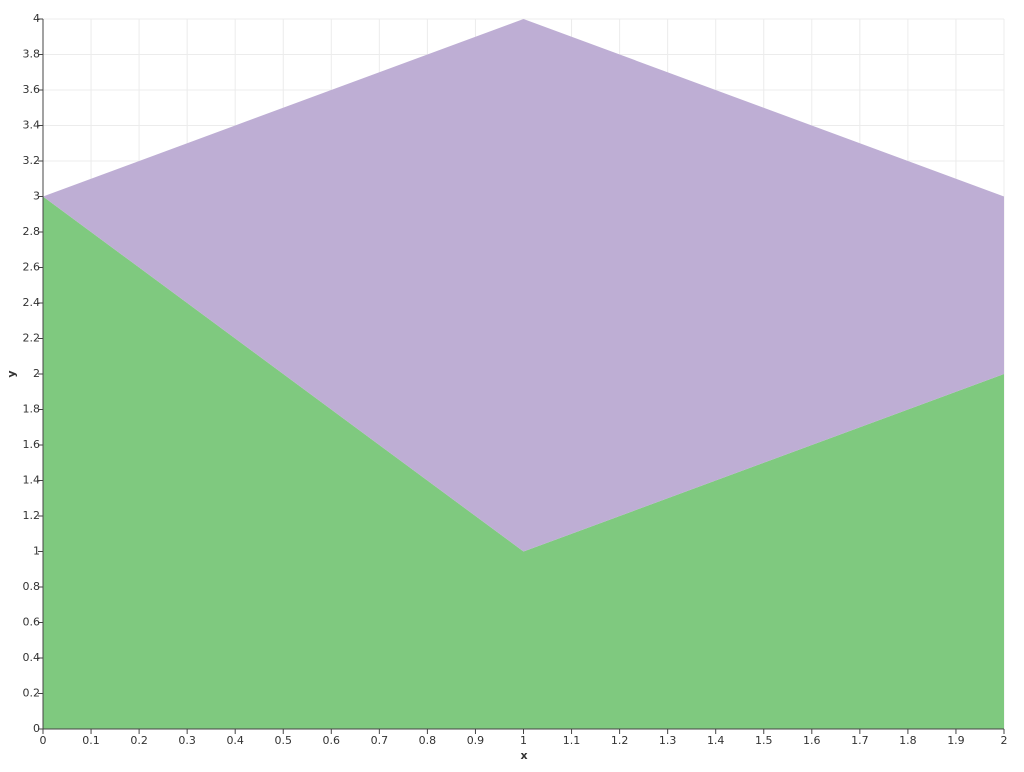 The width and height of the screenshot is (1024, 772). I want to click on y-tick-label: 2.8, so click(32, 231).